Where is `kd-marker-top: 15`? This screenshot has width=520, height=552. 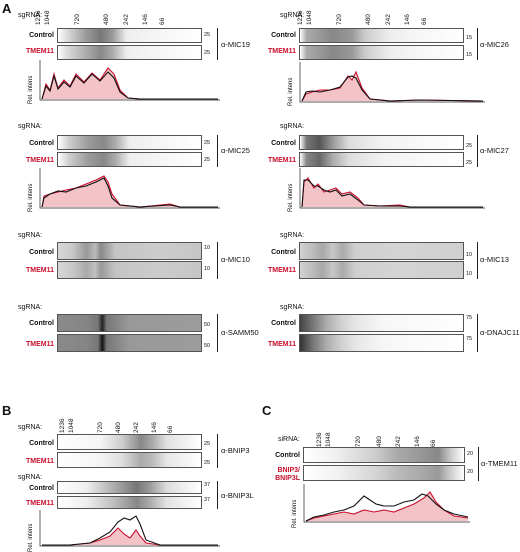
kd-marker-top: 15 is located at coordinates (469, 38).